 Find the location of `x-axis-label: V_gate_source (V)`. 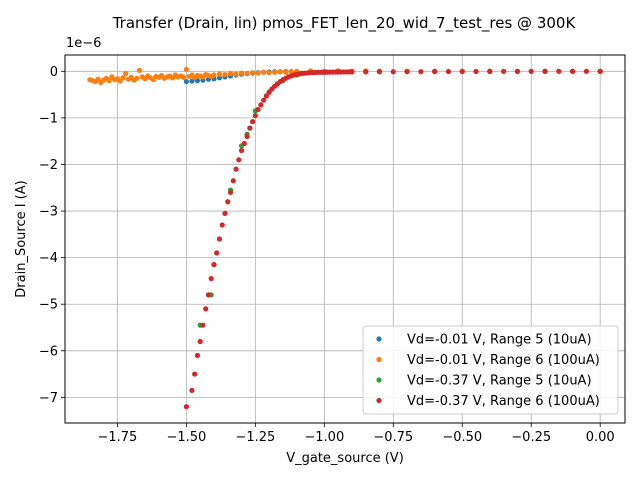

x-axis-label: V_gate_source (V) is located at coordinates (345, 458).